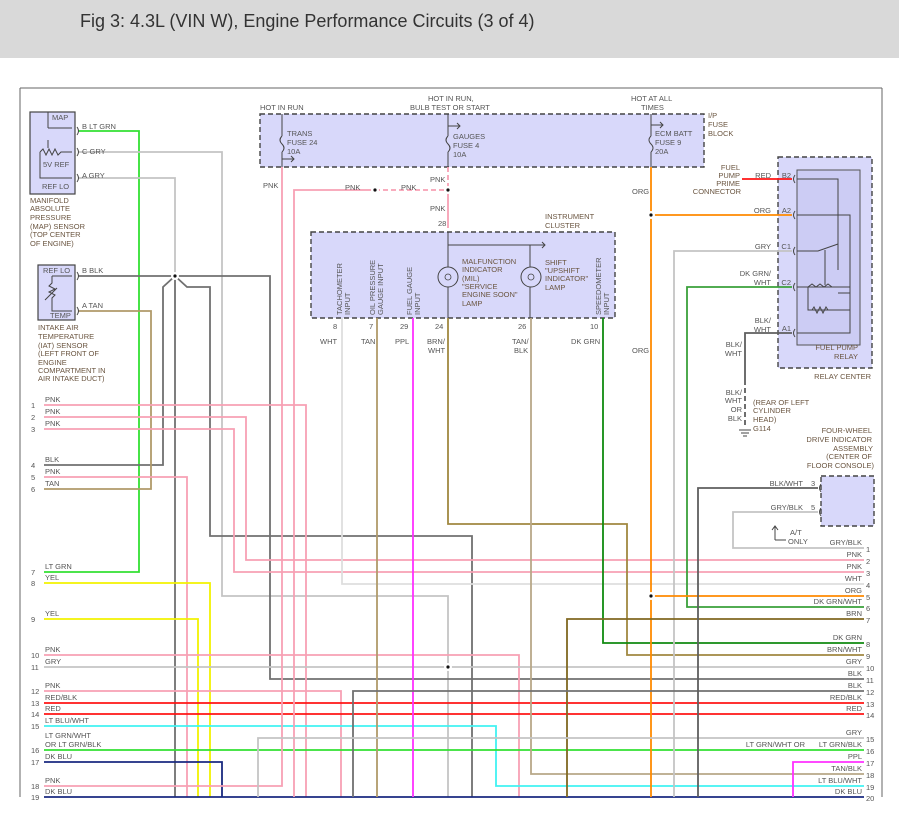 The height and width of the screenshot is (814, 899). I want to click on svg-text: ENGINE SOON", so click(490, 294).